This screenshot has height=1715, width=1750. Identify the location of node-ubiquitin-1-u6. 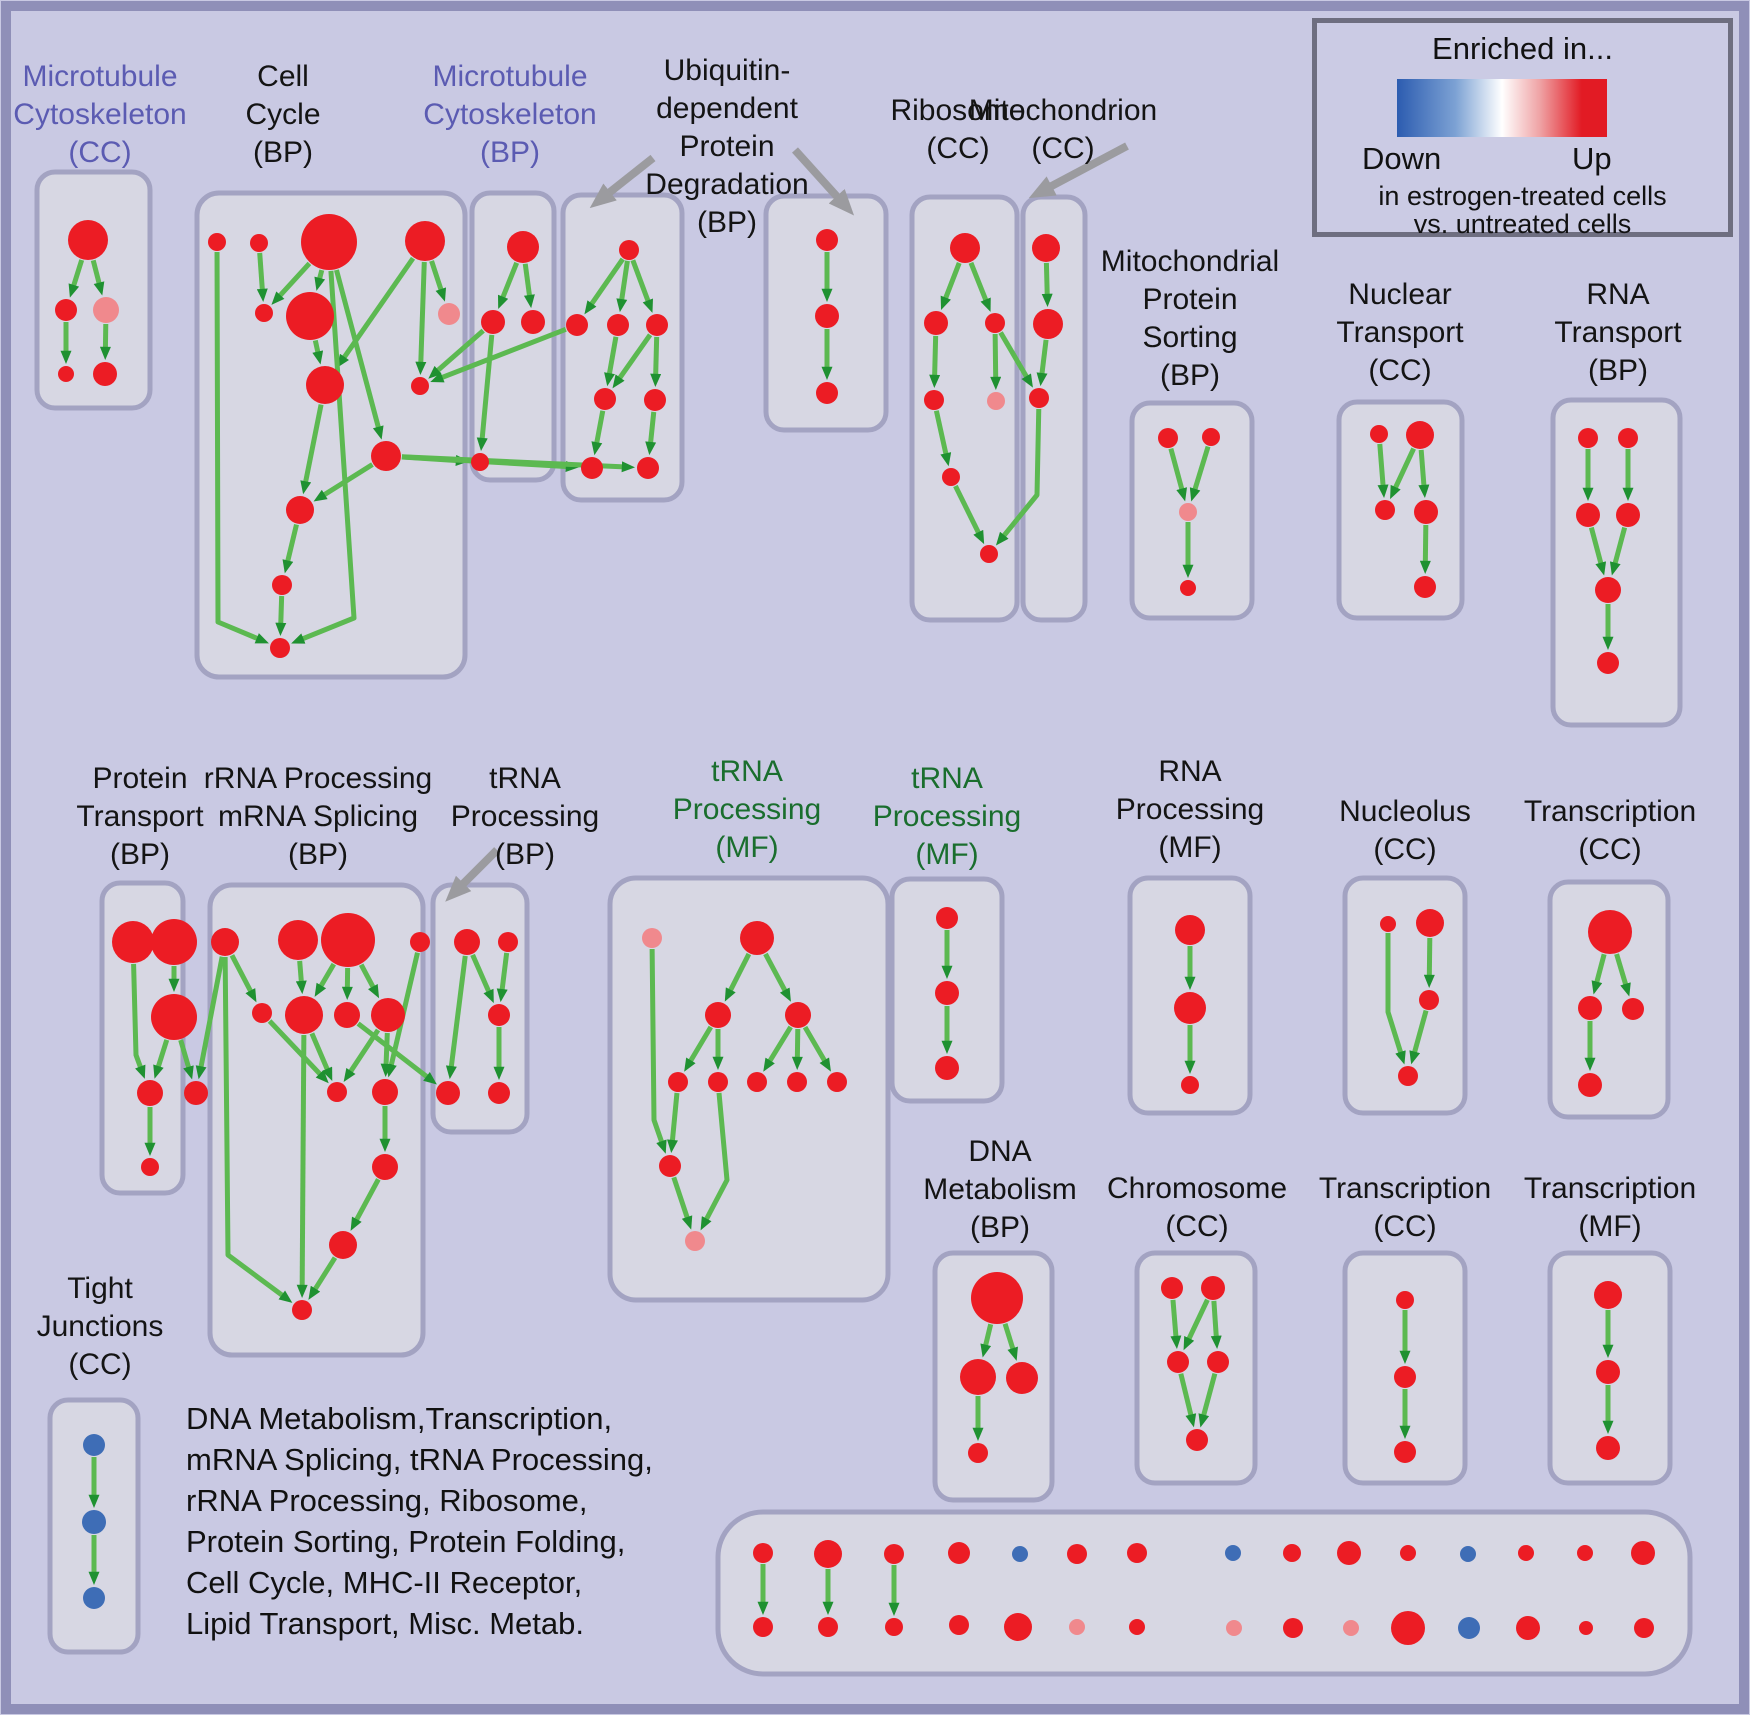
(655, 400).